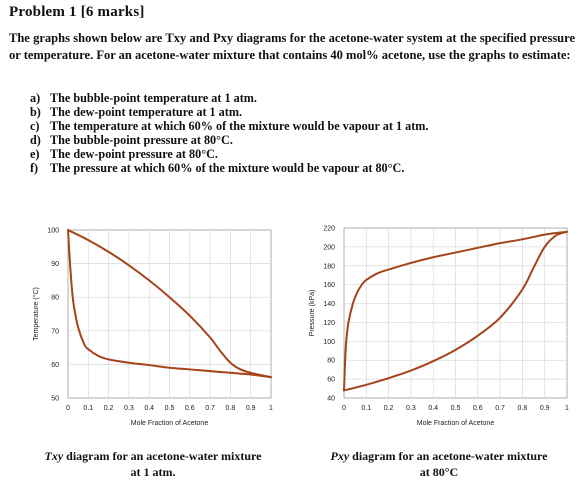 The width and height of the screenshot is (583, 482). What do you see at coordinates (329, 342) in the screenshot?
I see `pxy-y-tick-label: 100` at bounding box center [329, 342].